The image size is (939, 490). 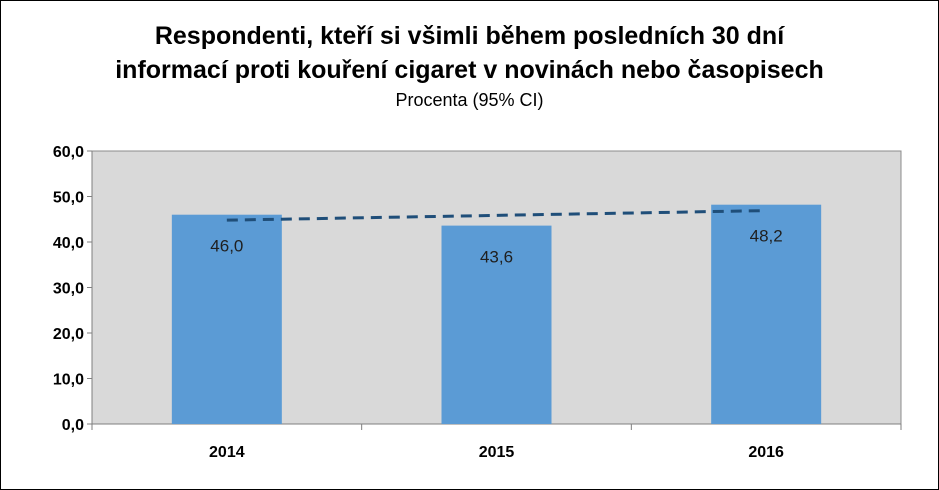 I want to click on data-label-2016: 48,2, so click(x=766, y=236).